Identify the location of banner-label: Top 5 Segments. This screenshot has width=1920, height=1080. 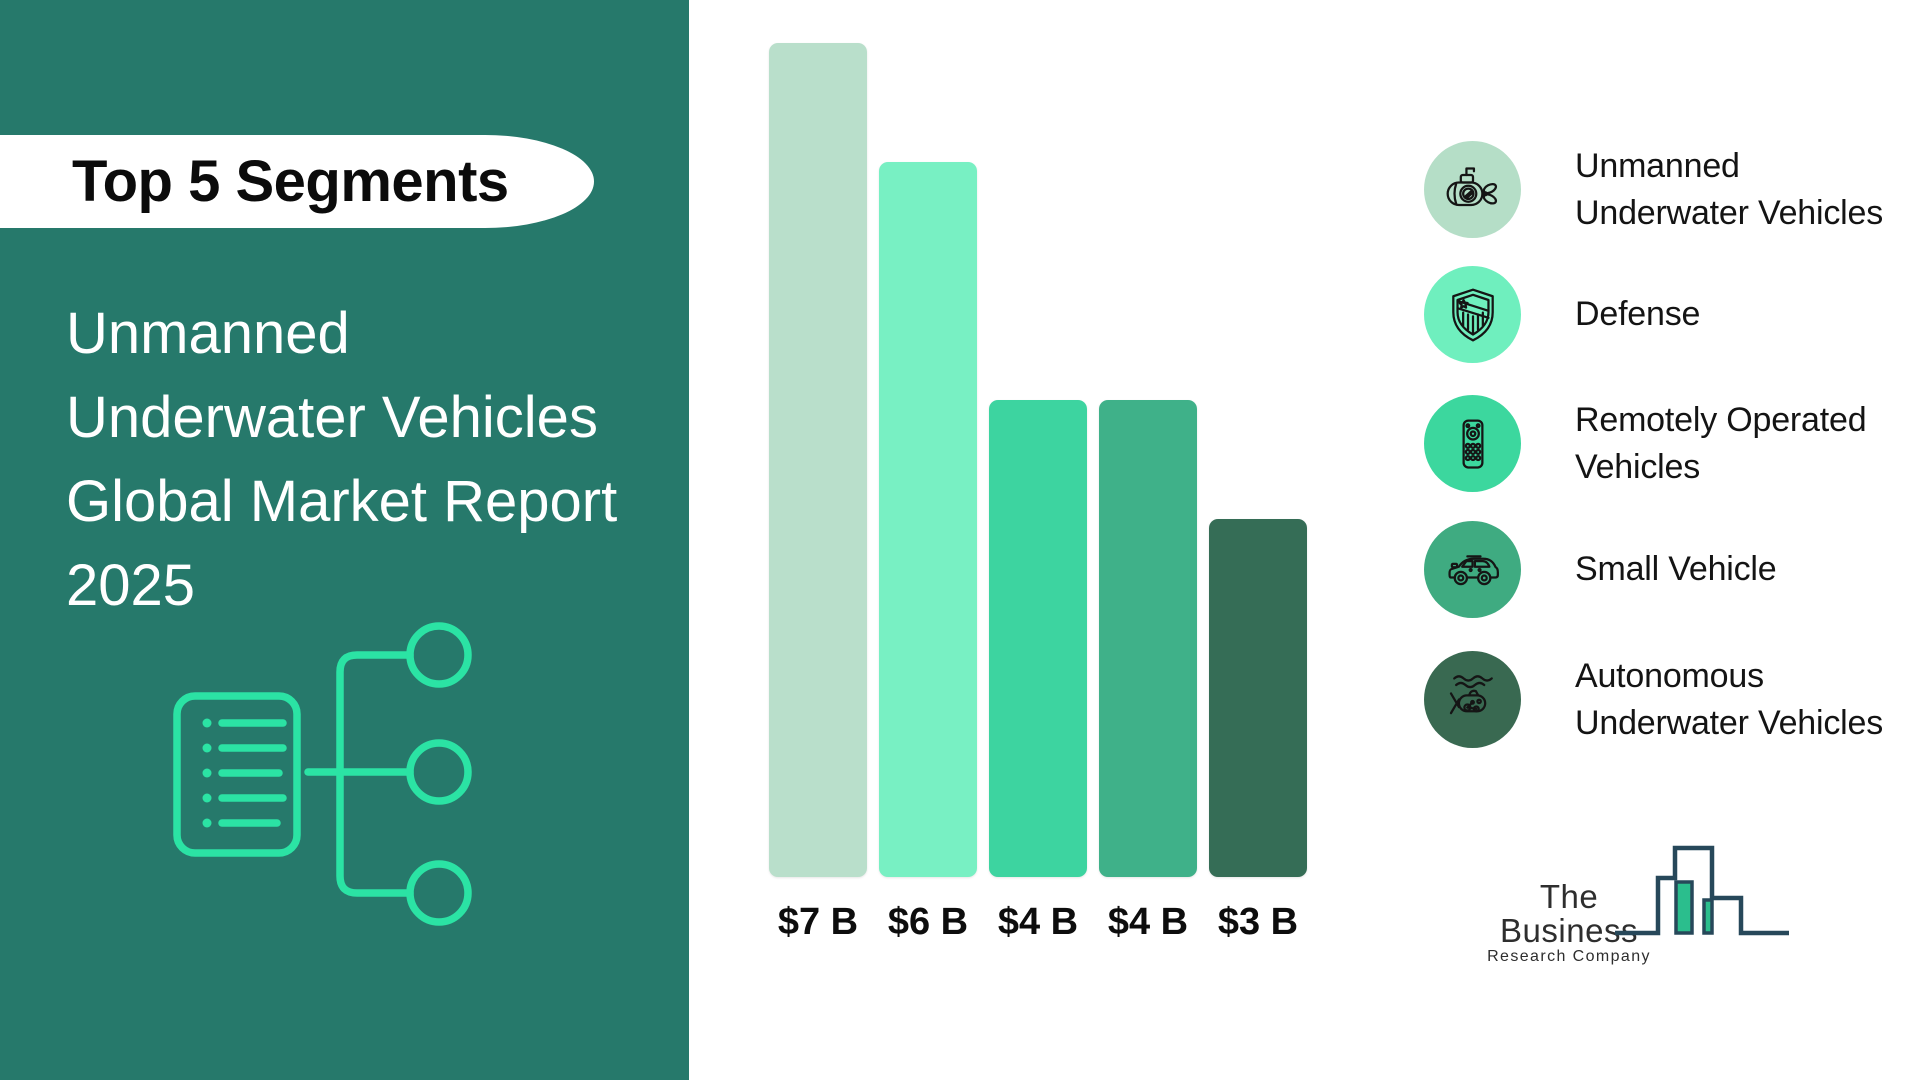
(290, 181).